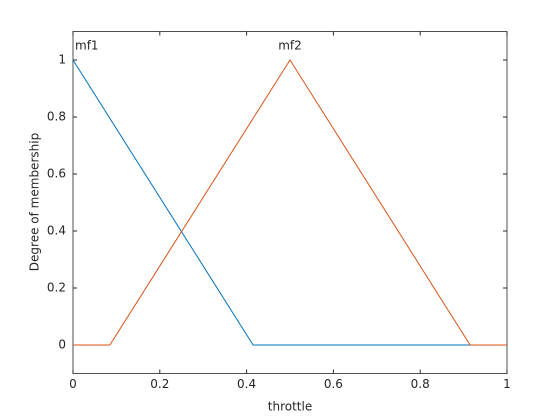 This screenshot has width=560, height=420. I want to click on y-axis-label: Degree of membership, so click(35, 202).